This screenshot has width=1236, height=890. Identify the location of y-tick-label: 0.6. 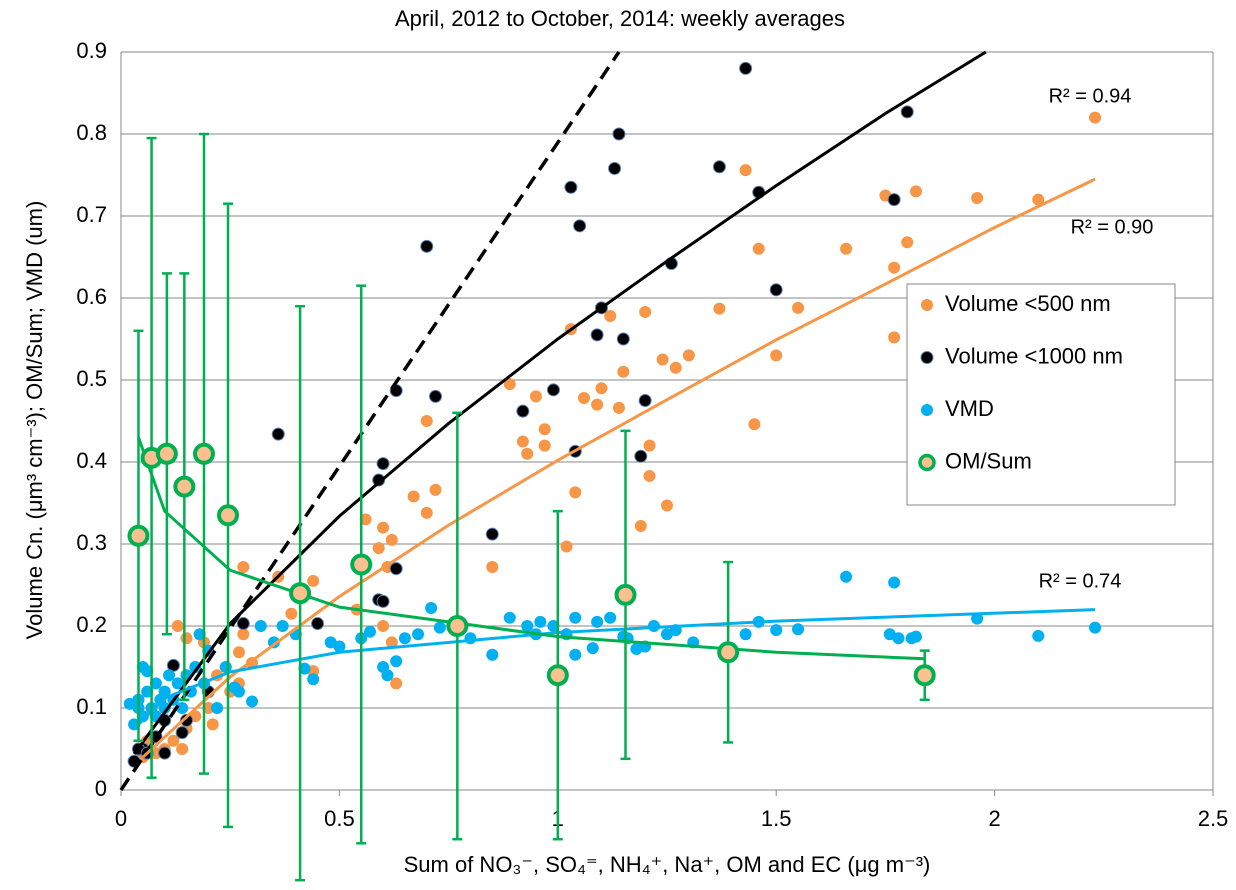
(91, 296).